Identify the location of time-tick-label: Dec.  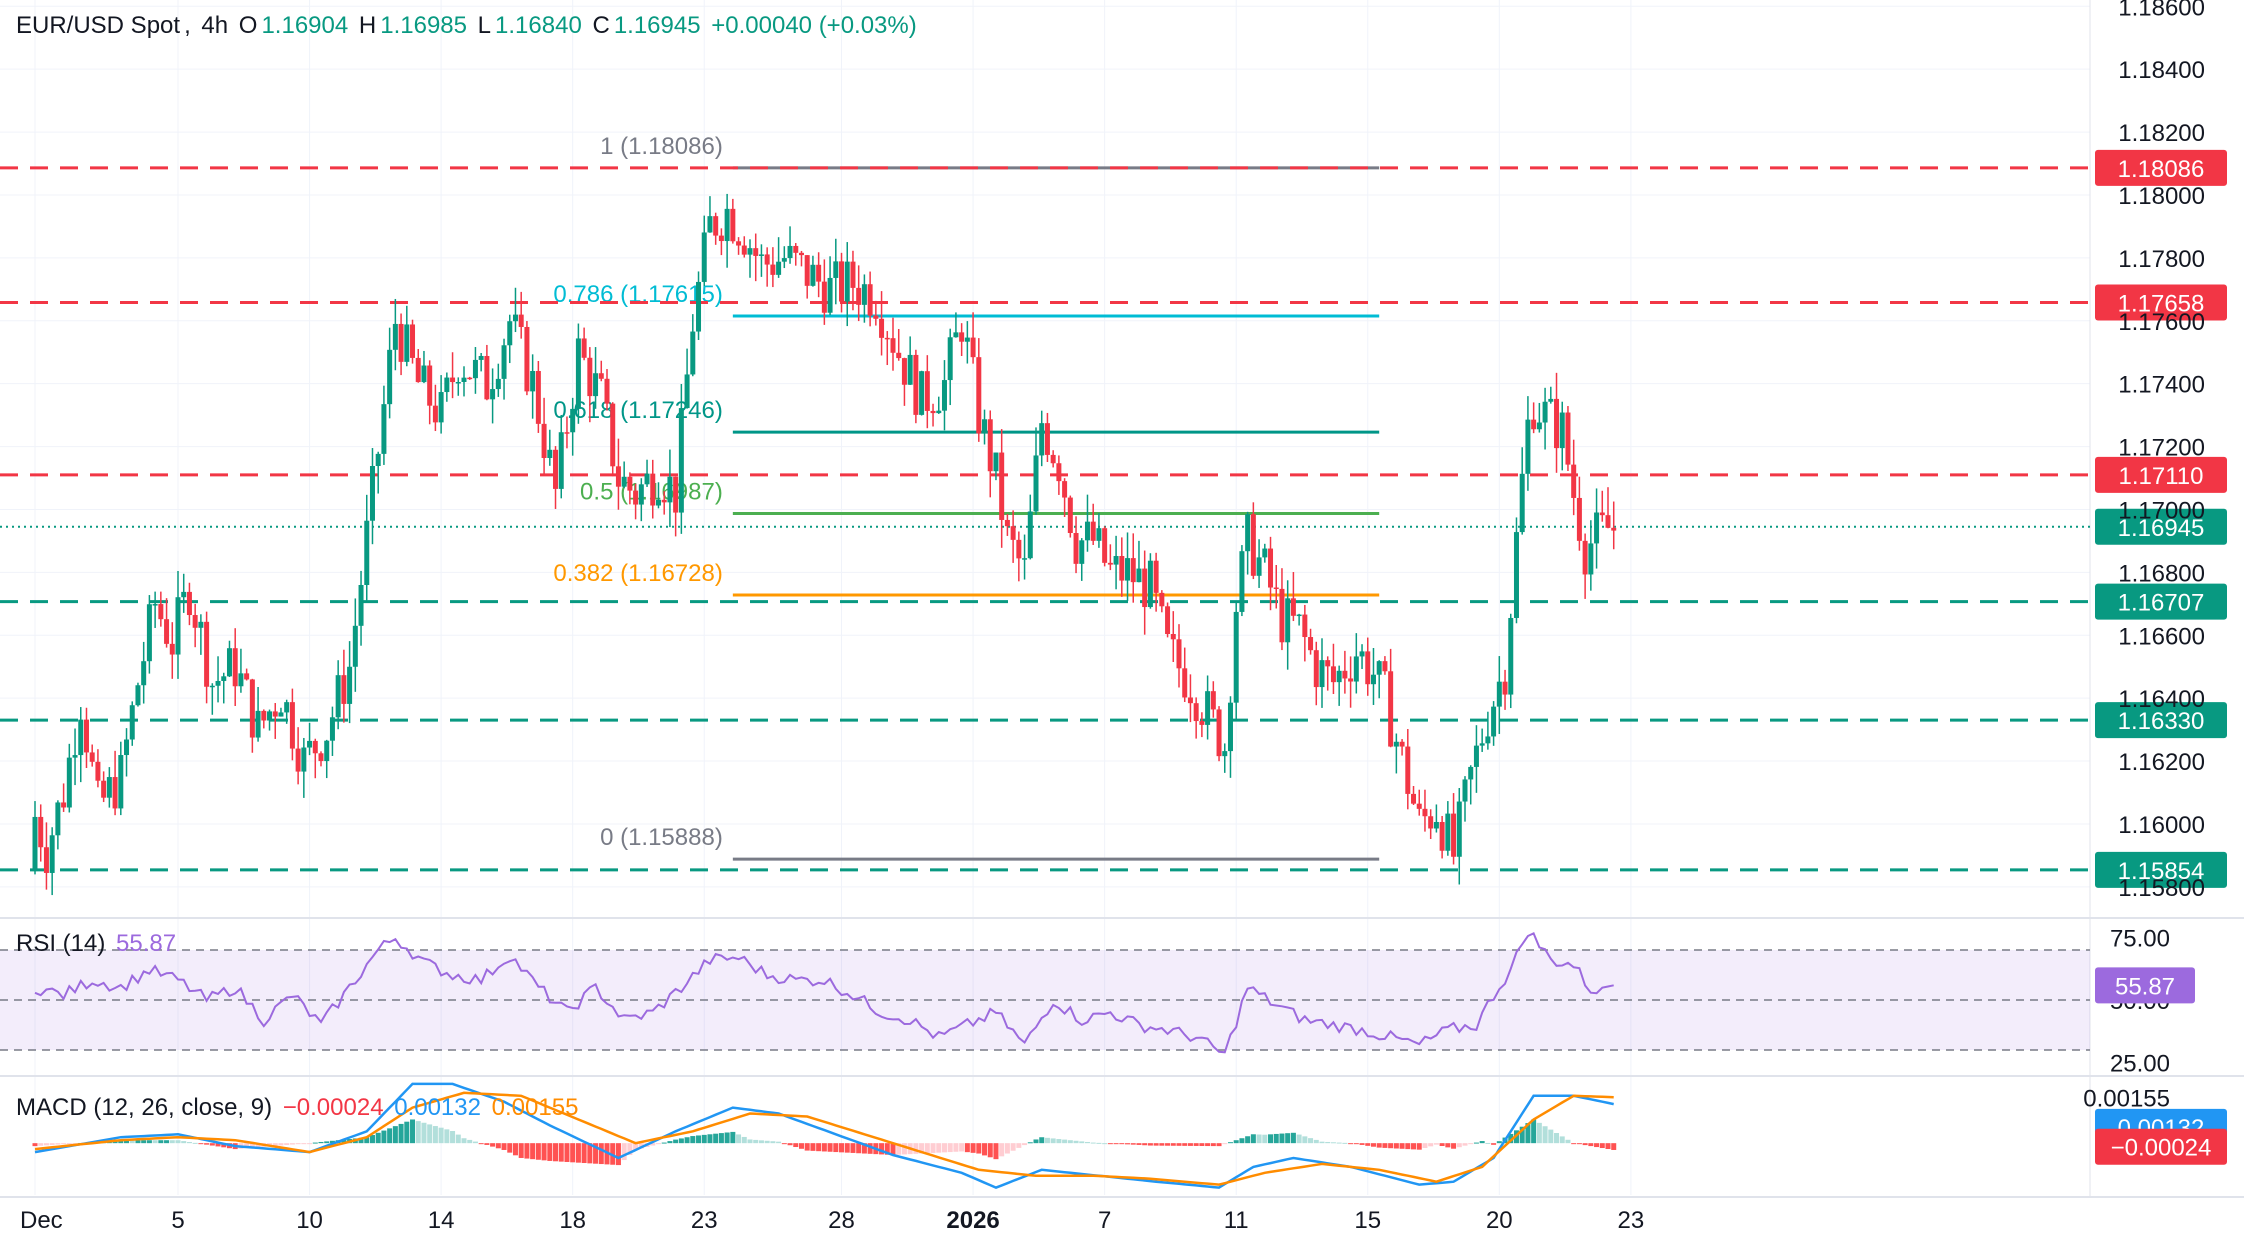
(41, 1220).